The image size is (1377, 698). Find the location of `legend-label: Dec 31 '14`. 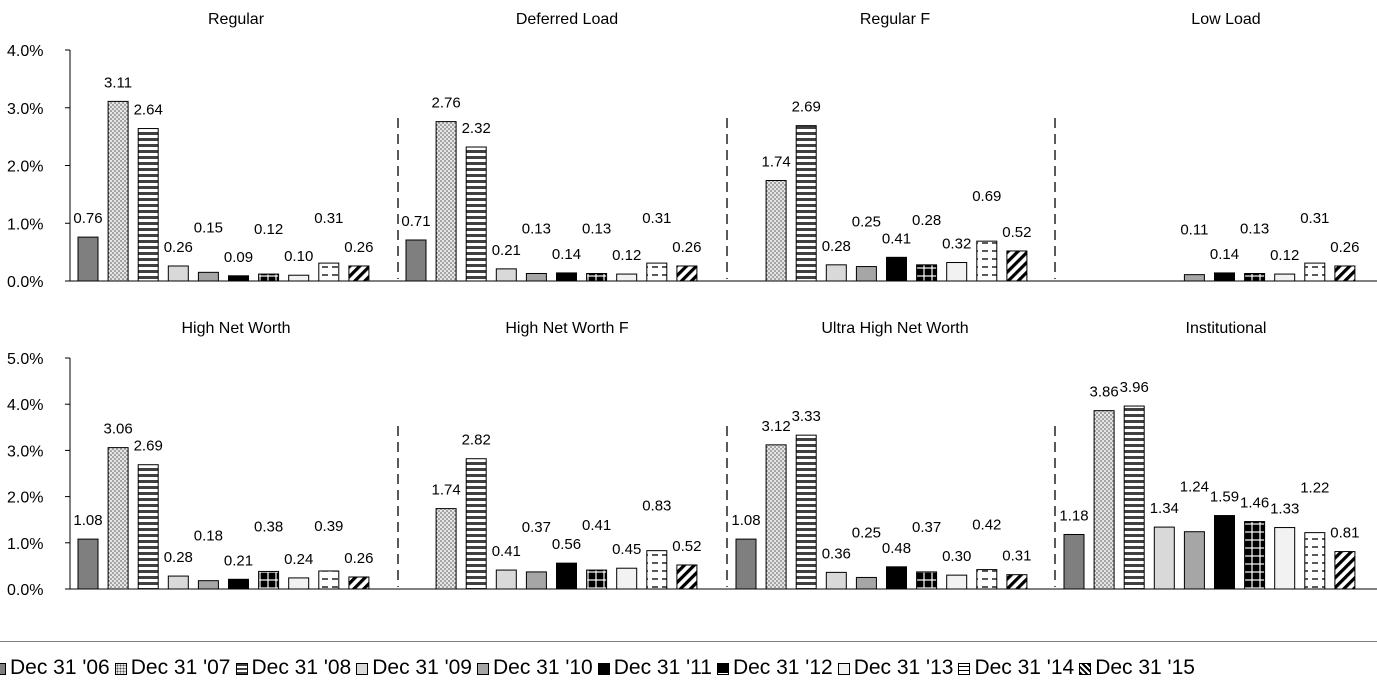

legend-label: Dec 31 '14 is located at coordinates (1024, 667).